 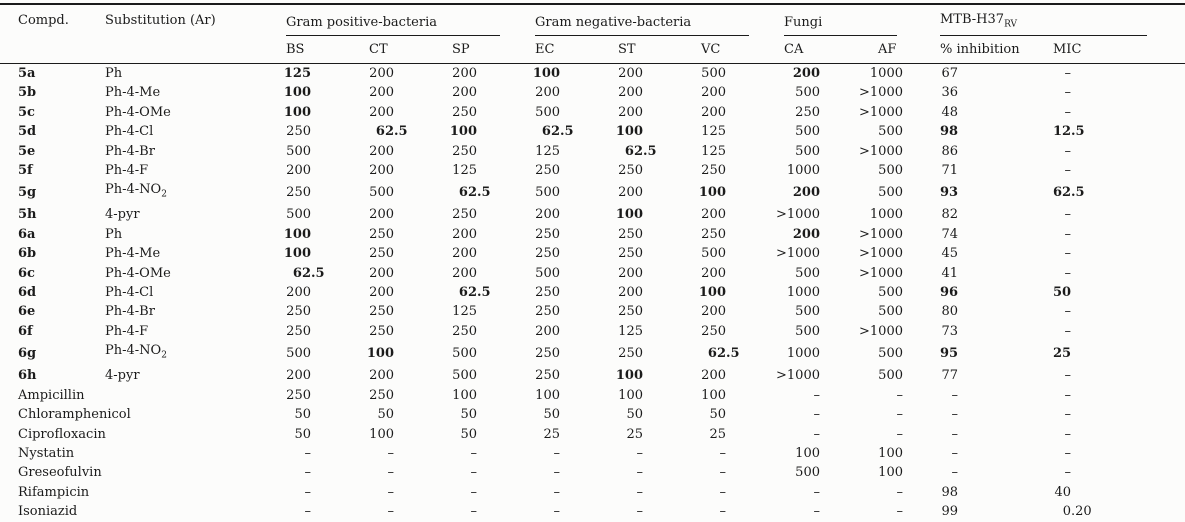 What do you see at coordinates (803, 354) in the screenshot?
I see `value-cell: 1000` at bounding box center [803, 354].